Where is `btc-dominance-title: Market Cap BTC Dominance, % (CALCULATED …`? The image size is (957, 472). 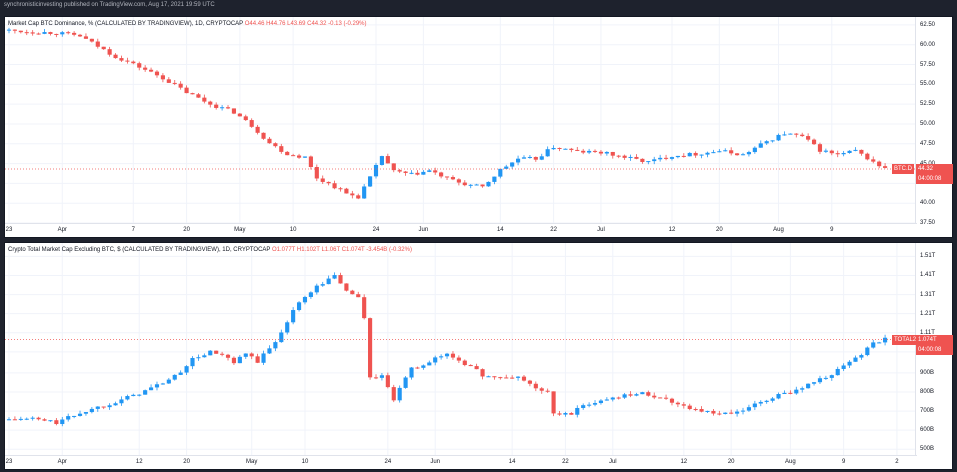
btc-dominance-title: Market Cap BTC Dominance, % (CALCULATED … is located at coordinates (126, 24).